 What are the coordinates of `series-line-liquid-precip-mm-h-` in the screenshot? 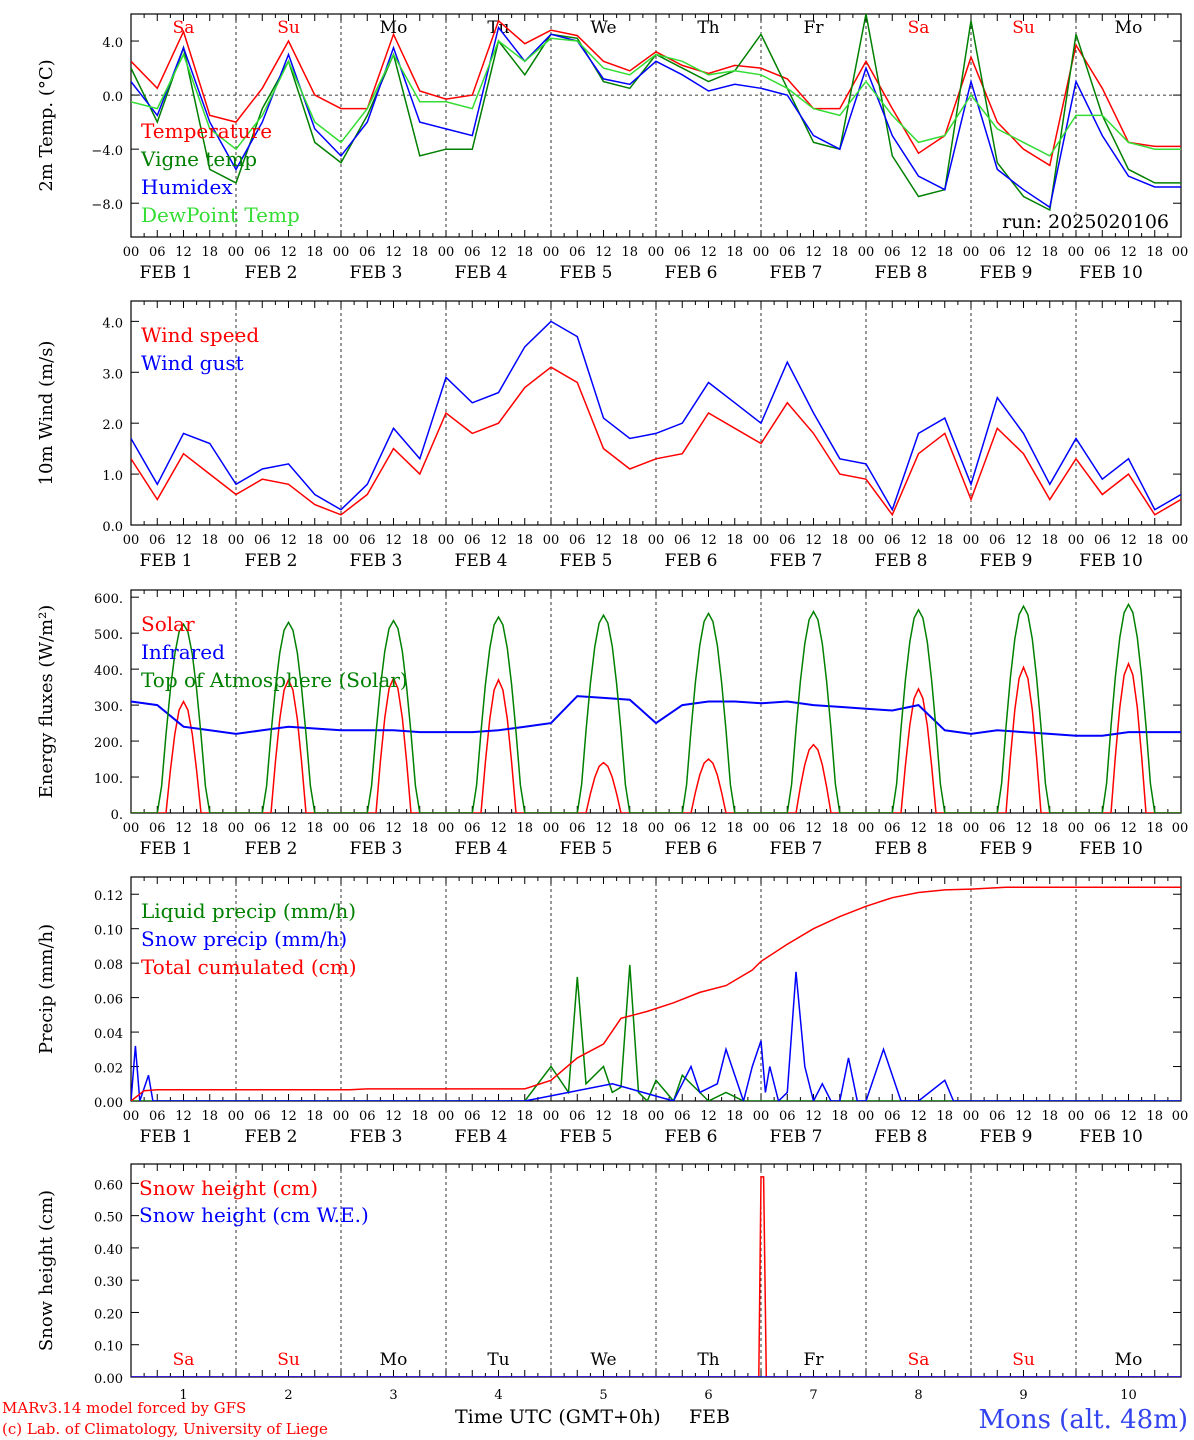 It's located at (656, 1032).